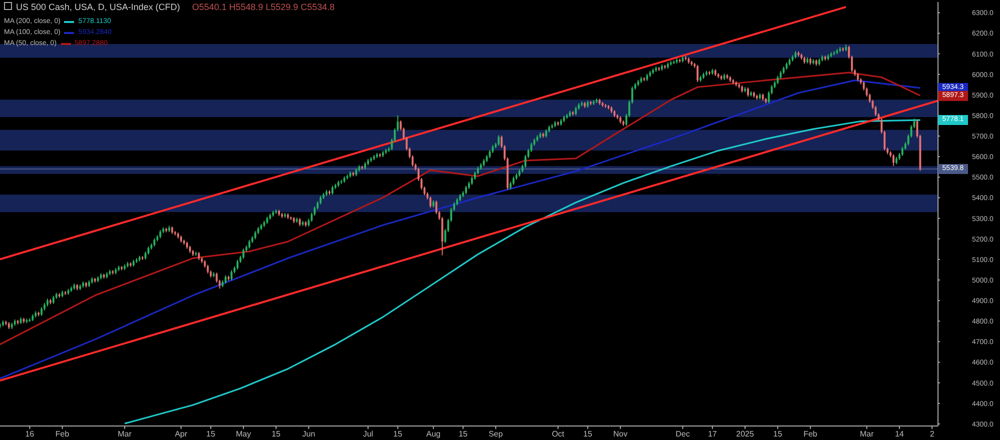 Image resolution: width=1000 pixels, height=440 pixels. What do you see at coordinates (932, 434) in the screenshot?
I see `x-tick-label: 2` at bounding box center [932, 434].